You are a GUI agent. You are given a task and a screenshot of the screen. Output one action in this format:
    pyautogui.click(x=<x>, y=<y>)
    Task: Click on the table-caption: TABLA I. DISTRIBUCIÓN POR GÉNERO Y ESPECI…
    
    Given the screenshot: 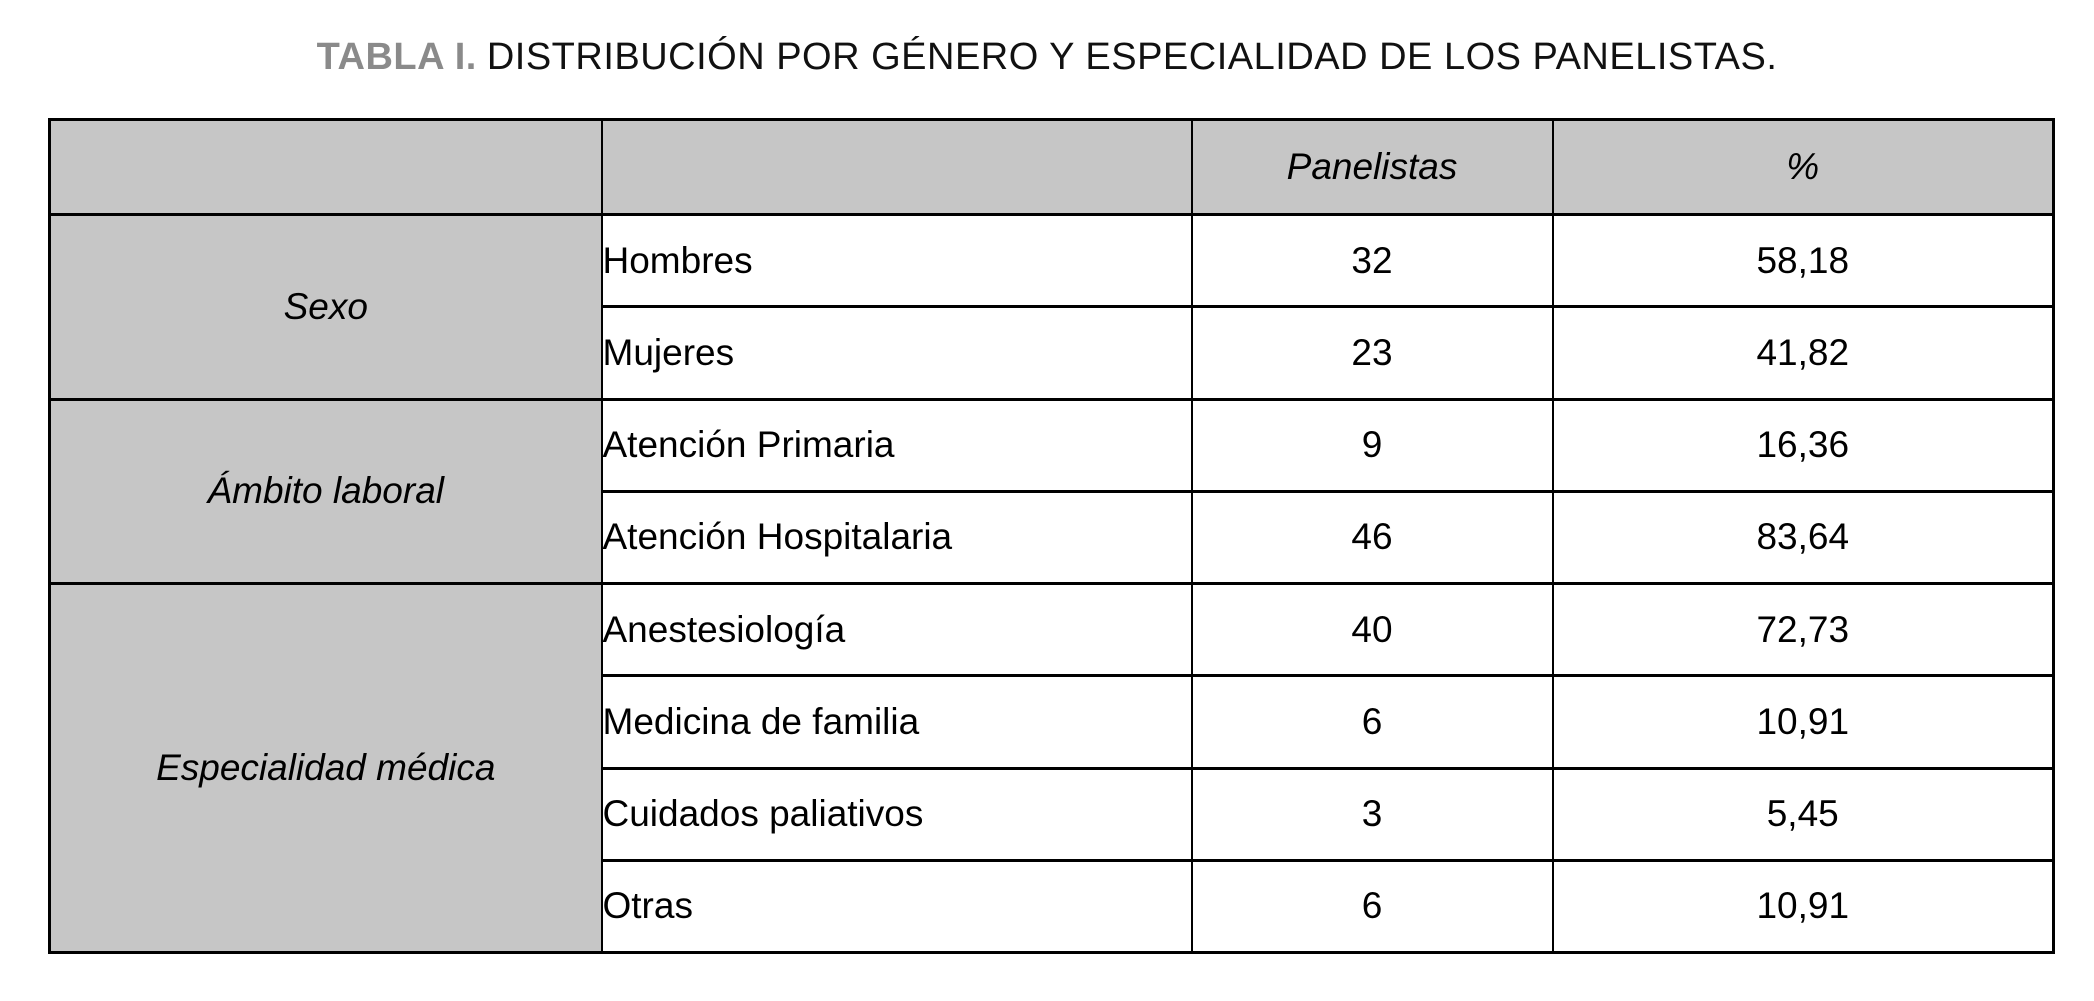 What is the action you would take?
    pyautogui.click(x=1047, y=57)
    